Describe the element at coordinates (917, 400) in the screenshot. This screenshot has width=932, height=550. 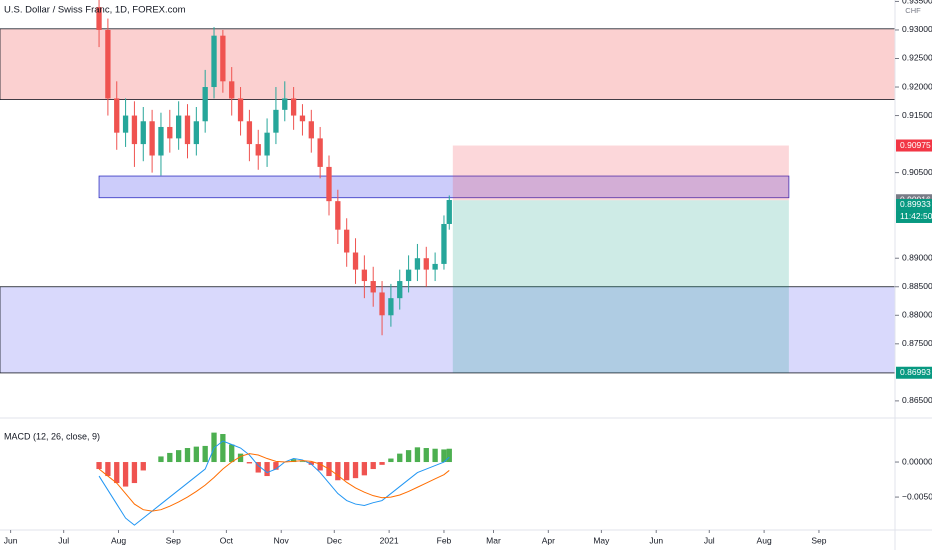
I see `y-tick-label: 0.86500` at that location.